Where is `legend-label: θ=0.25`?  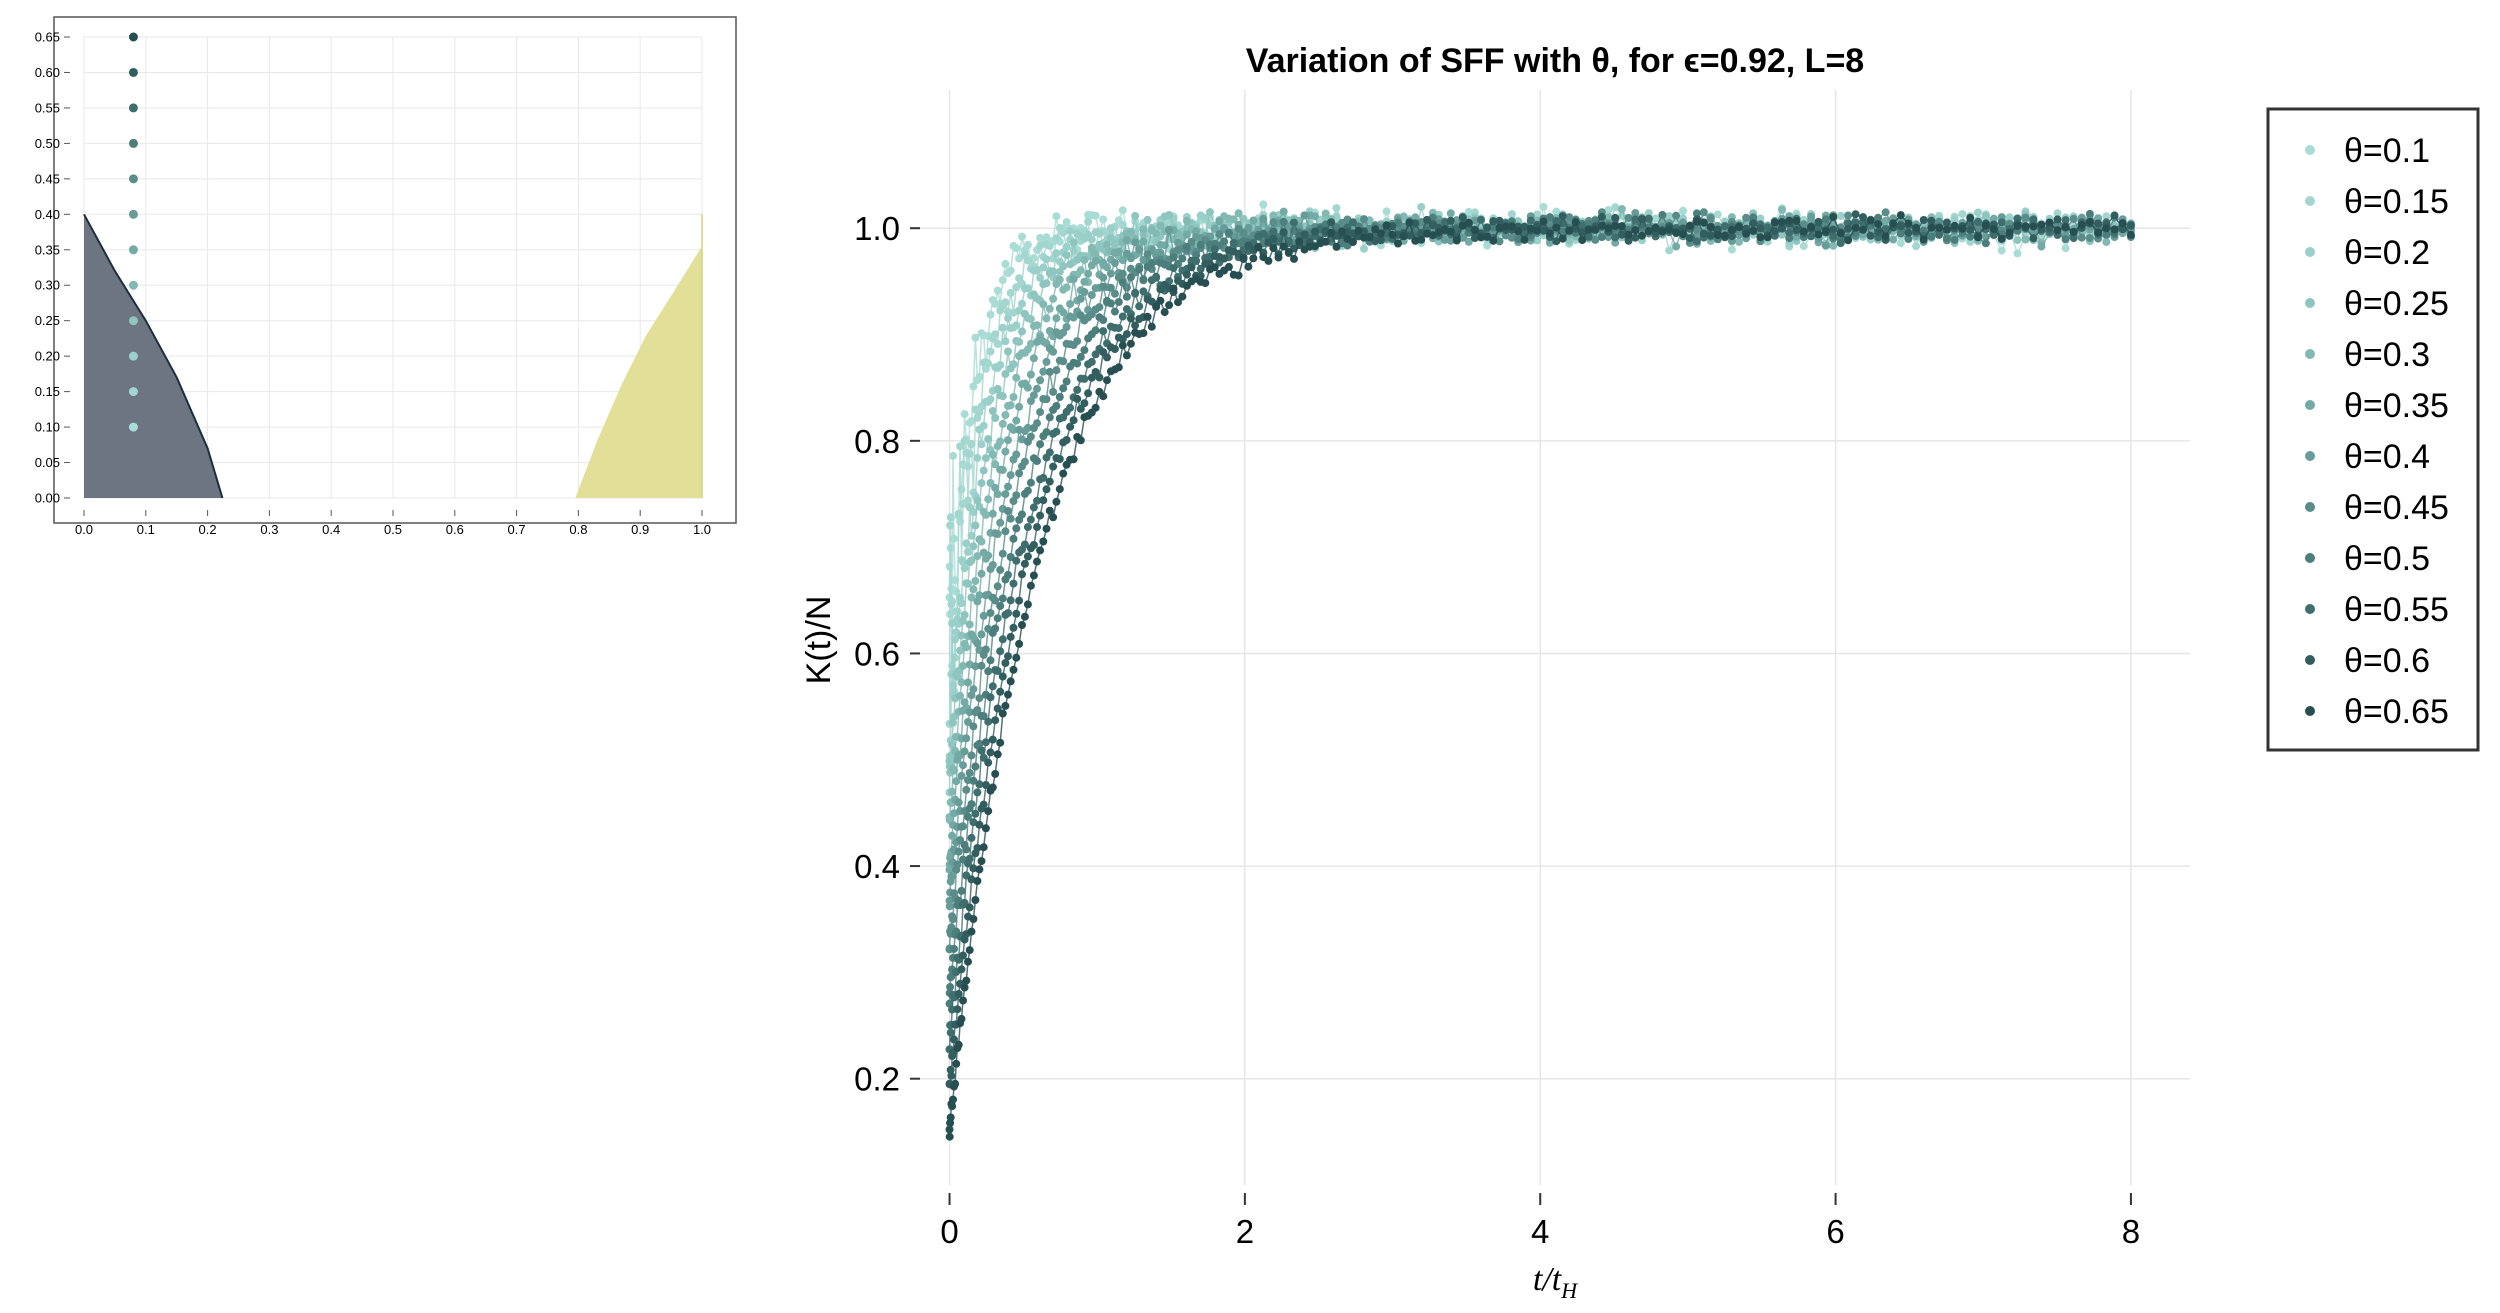
legend-label: θ=0.25 is located at coordinates (2396, 304).